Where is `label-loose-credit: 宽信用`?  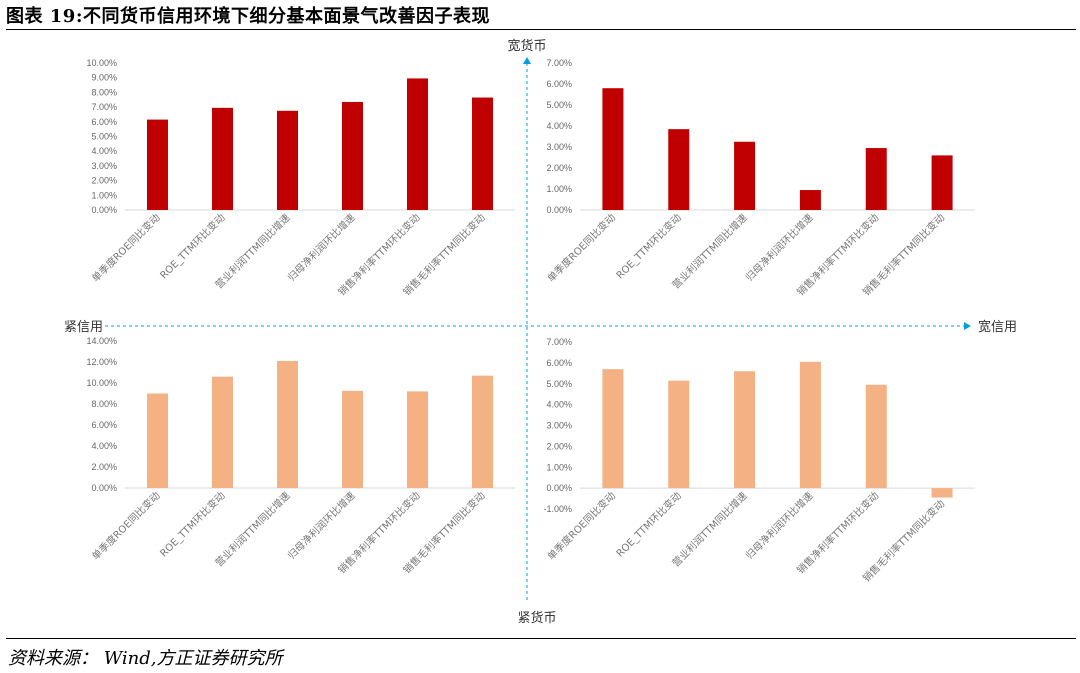 label-loose-credit: 宽信用 is located at coordinates (997, 327).